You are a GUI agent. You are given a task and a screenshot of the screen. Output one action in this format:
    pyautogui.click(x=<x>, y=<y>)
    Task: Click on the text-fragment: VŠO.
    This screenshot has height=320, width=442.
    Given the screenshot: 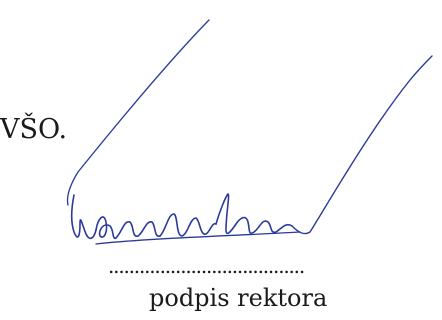 What is the action you would take?
    pyautogui.click(x=34, y=129)
    